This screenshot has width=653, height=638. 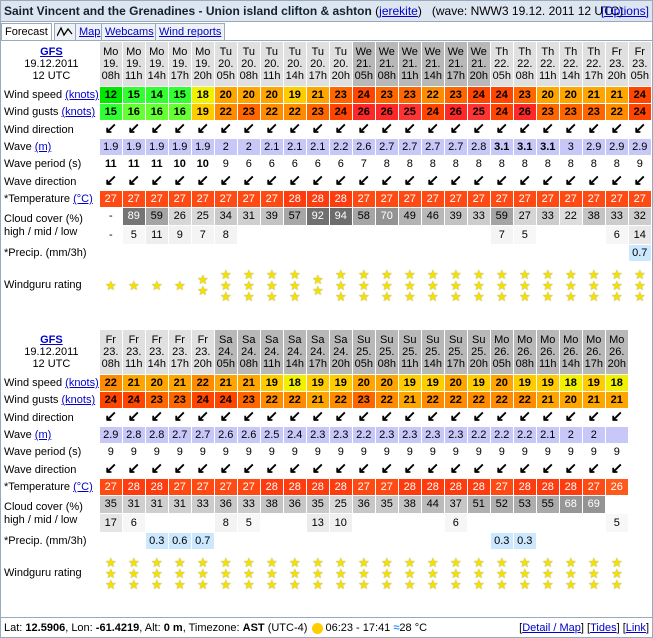 I want to click on sun-icon, so click(x=318, y=628).